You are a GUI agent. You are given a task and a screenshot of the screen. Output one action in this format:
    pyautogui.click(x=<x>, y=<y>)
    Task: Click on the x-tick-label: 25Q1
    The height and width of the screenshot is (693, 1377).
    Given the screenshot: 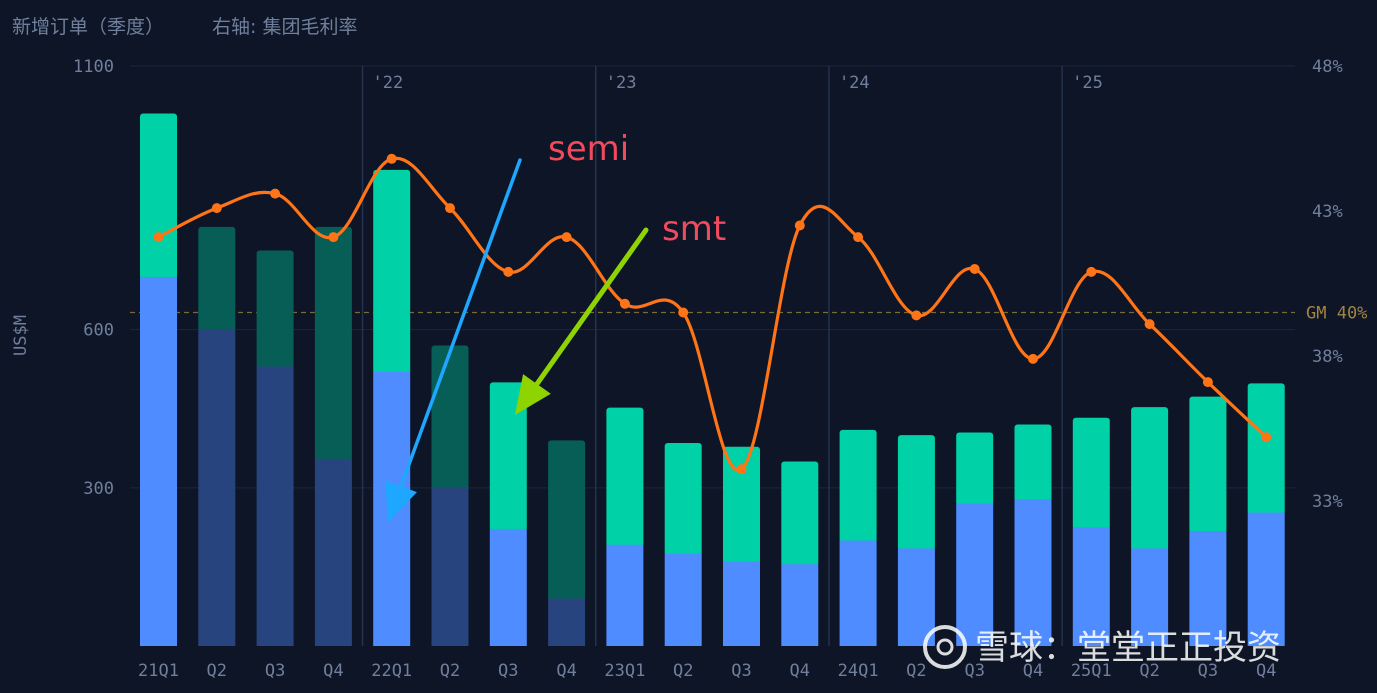 What is the action you would take?
    pyautogui.click(x=1091, y=671)
    